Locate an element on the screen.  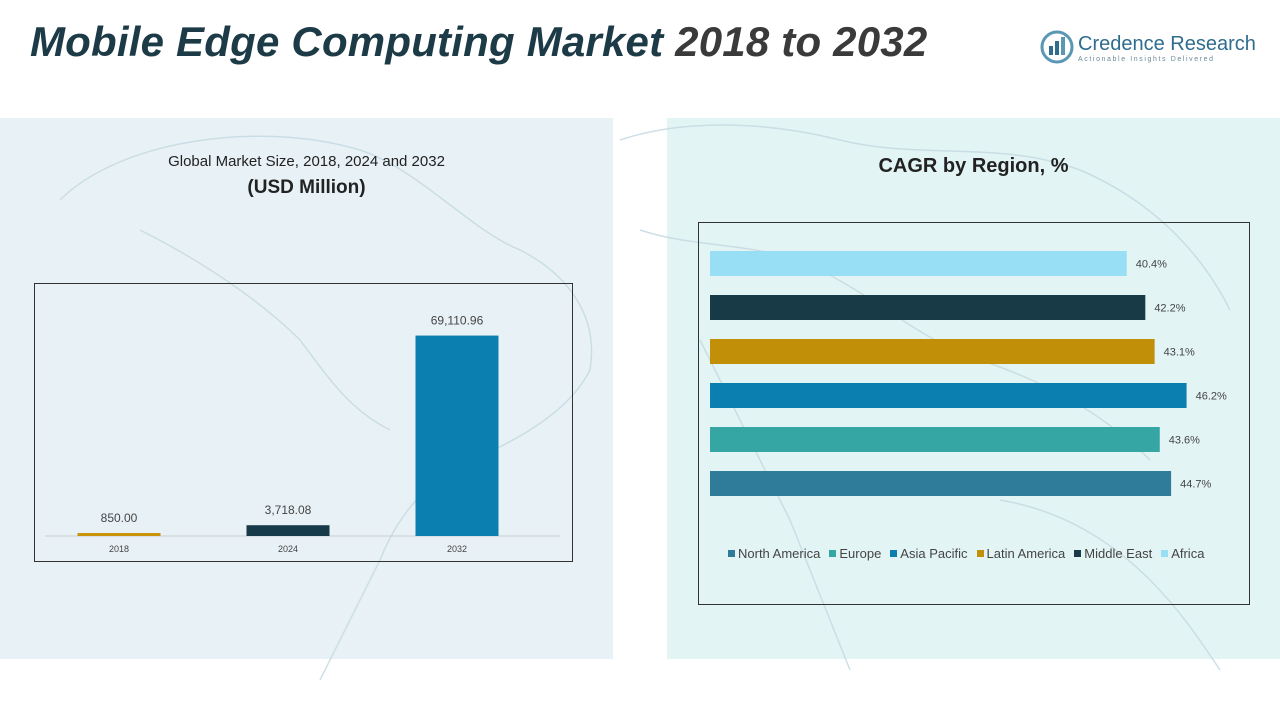
legend-item-middle-east: Middle East is located at coordinates (1113, 553).